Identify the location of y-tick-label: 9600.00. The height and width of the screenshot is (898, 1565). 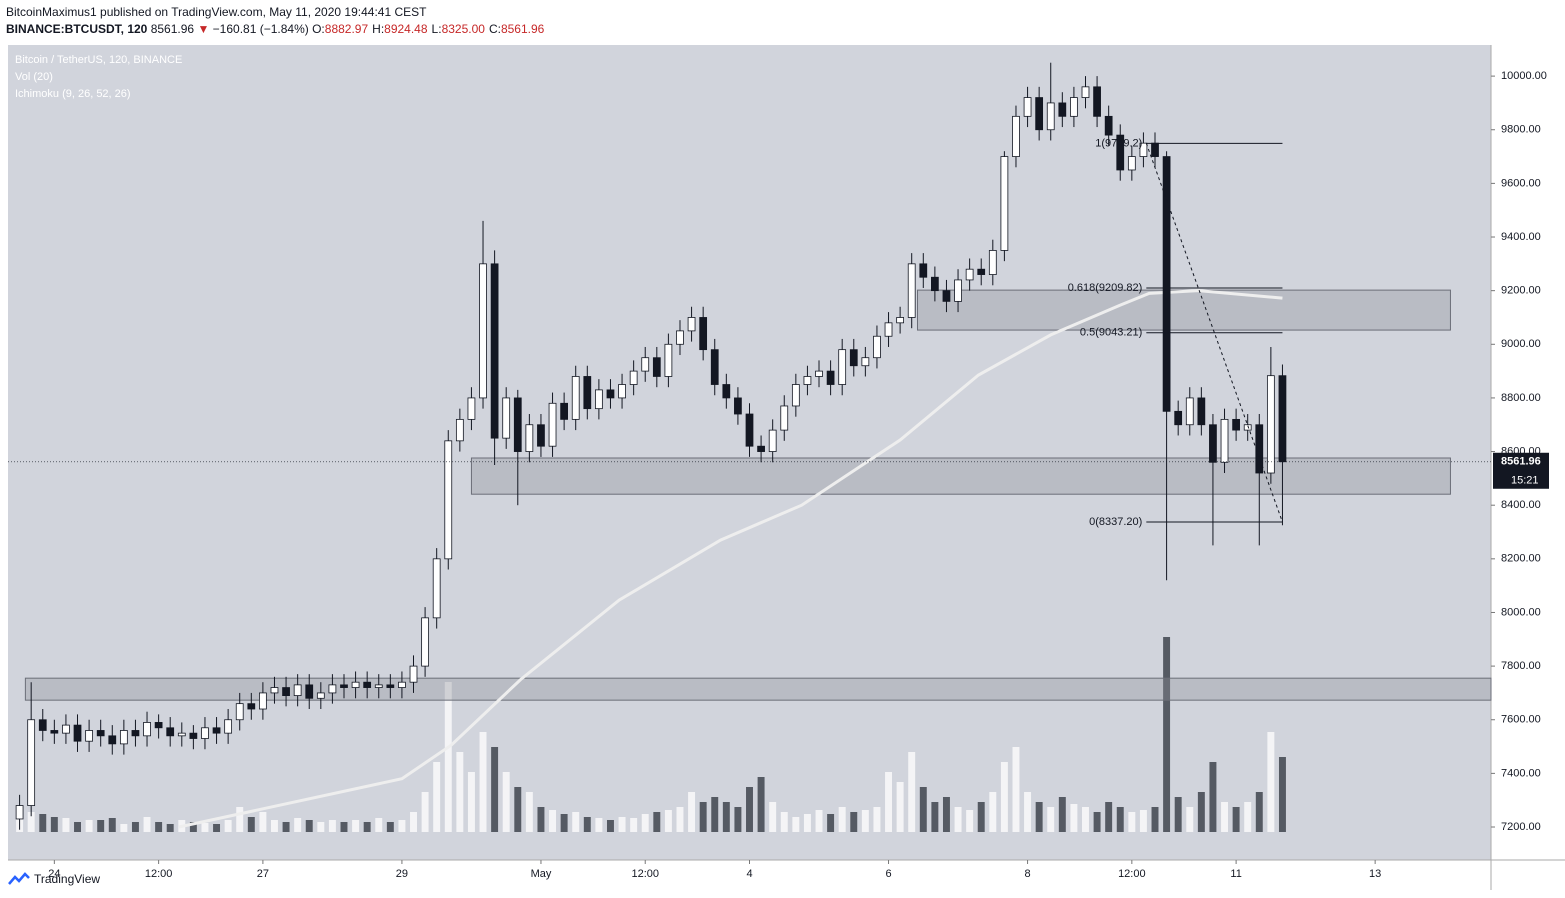
(1521, 183).